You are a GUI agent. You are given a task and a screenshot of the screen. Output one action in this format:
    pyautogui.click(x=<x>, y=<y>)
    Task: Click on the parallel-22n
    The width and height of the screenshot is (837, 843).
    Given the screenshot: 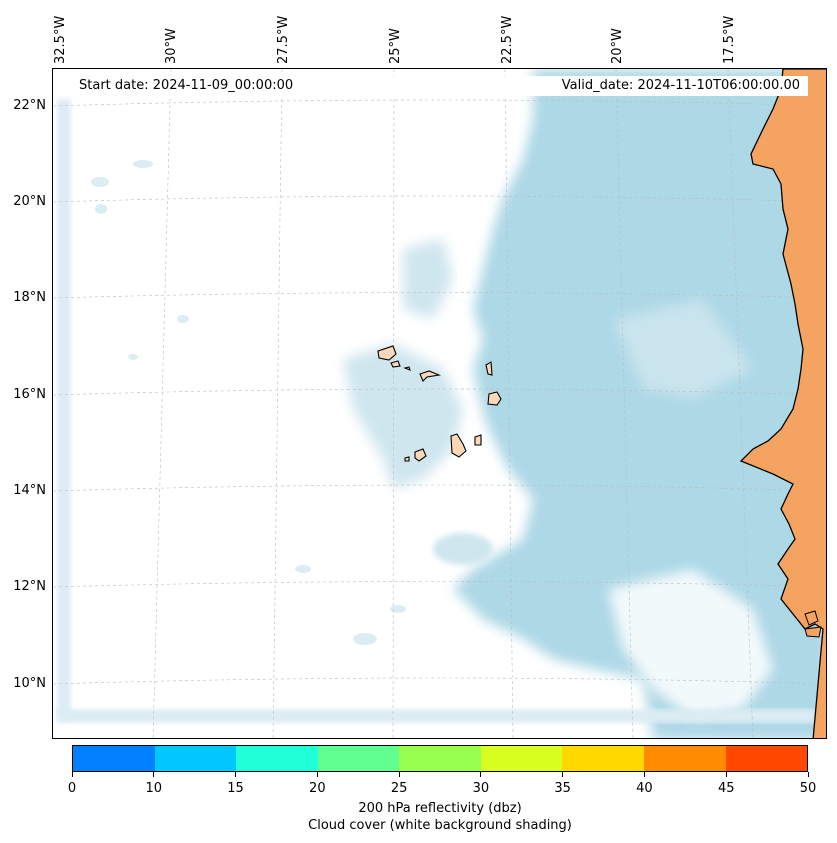 What is the action you would take?
    pyautogui.click(x=439, y=103)
    